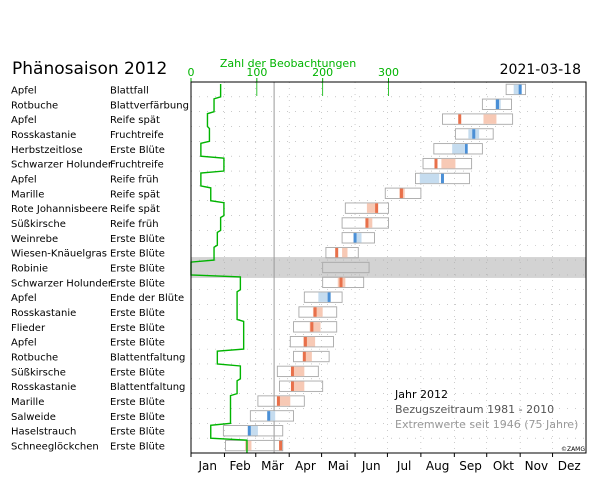 The width and height of the screenshot is (596, 487). Describe the element at coordinates (470, 466) in the screenshot. I see `month-label: Sep` at that location.